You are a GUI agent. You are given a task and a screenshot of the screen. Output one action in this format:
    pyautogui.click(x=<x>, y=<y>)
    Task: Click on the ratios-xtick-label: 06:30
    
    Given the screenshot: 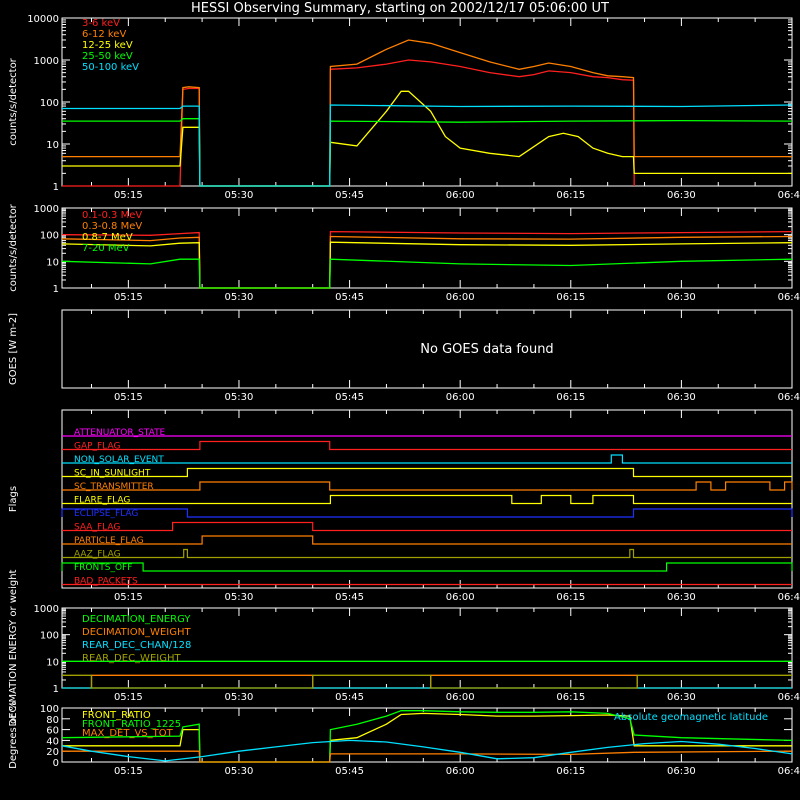 What is the action you would take?
    pyautogui.click(x=681, y=771)
    